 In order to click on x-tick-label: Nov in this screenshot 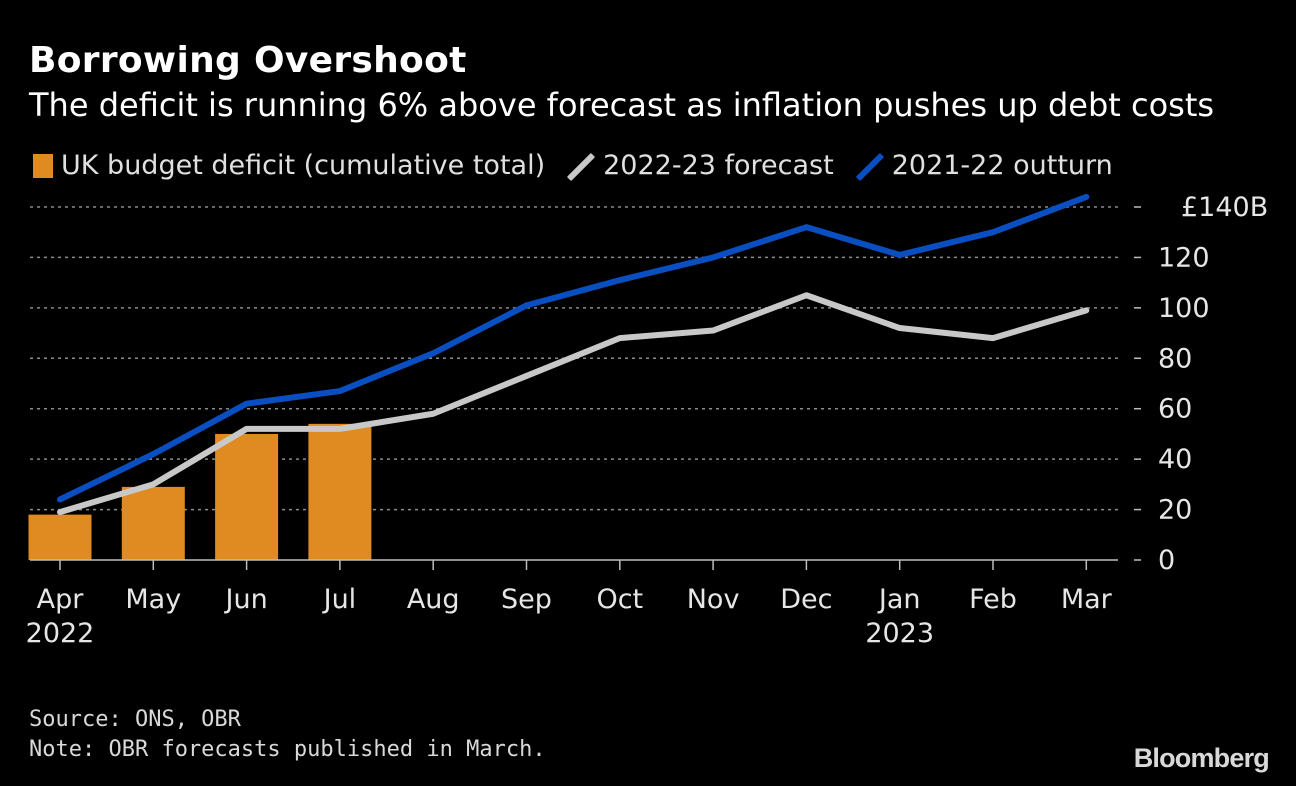, I will do `click(713, 599)`.